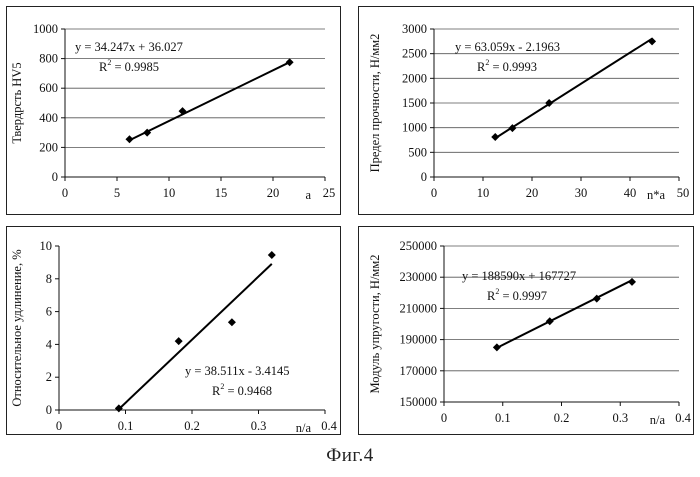 This screenshot has width=700, height=477. Describe the element at coordinates (49, 279) in the screenshot. I see `y-tick-label: 8` at that location.